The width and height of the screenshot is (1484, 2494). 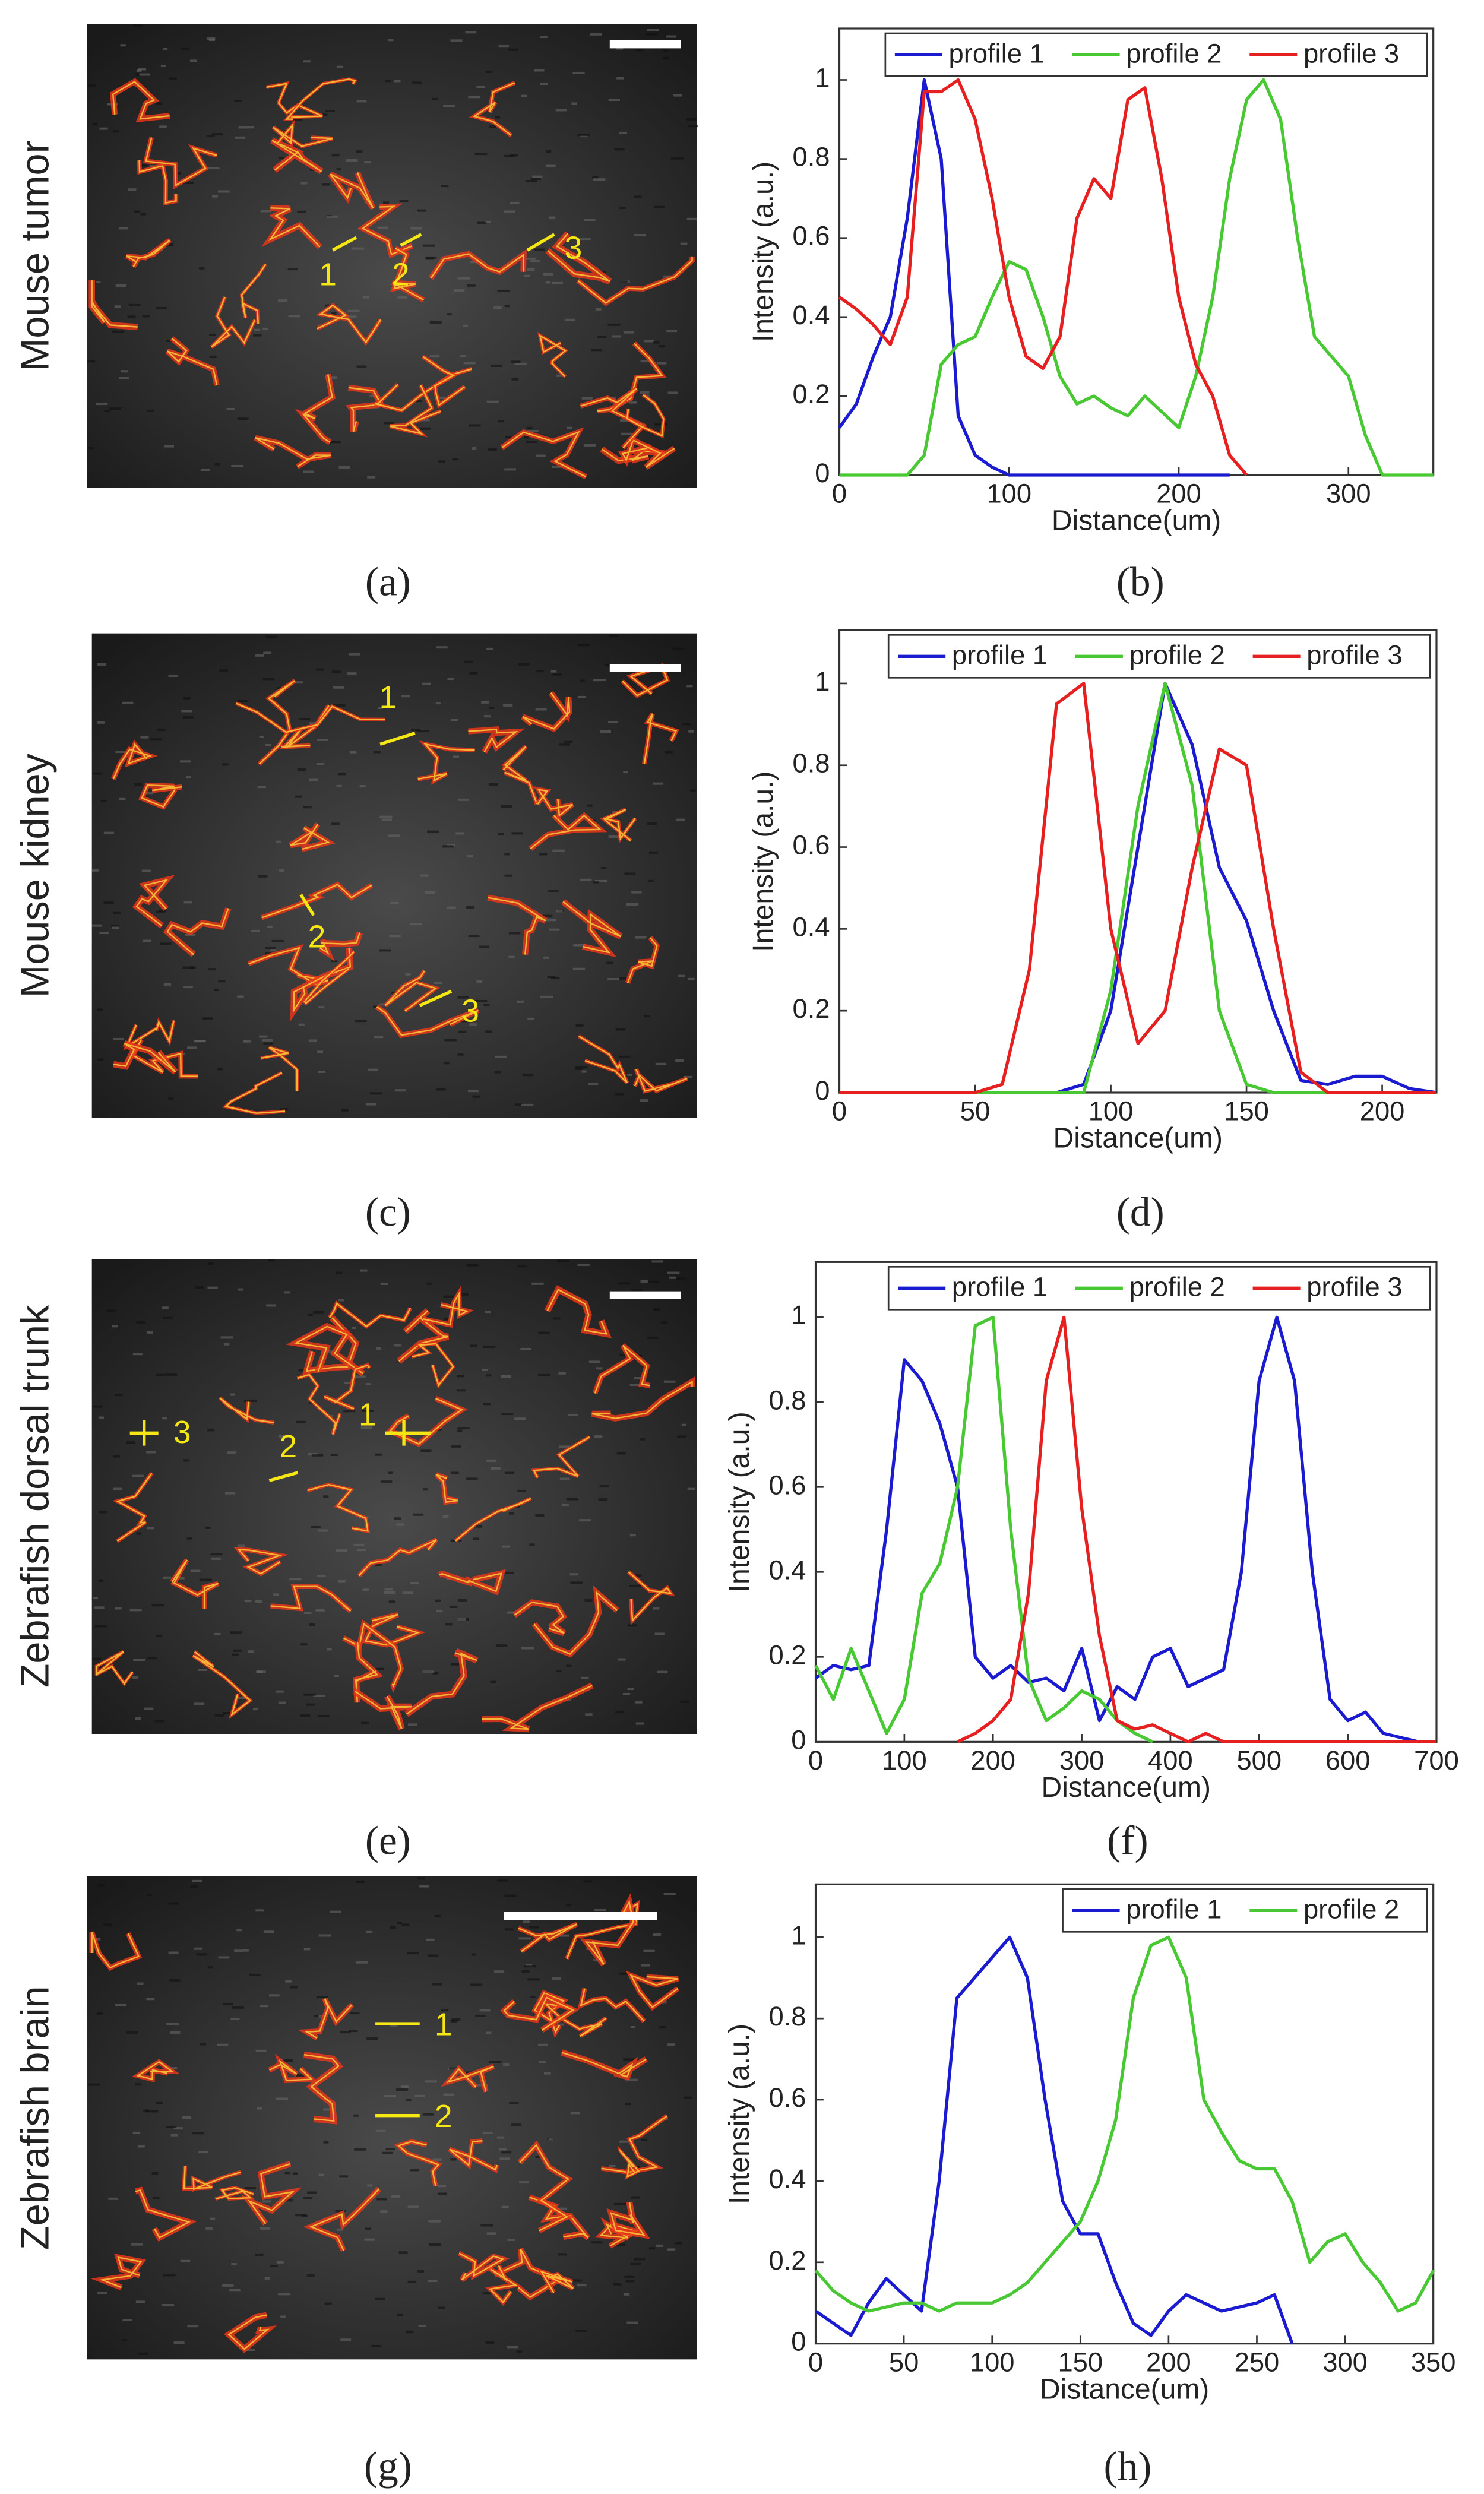 What do you see at coordinates (392, 2118) in the screenshot?
I see `image-background` at bounding box center [392, 2118].